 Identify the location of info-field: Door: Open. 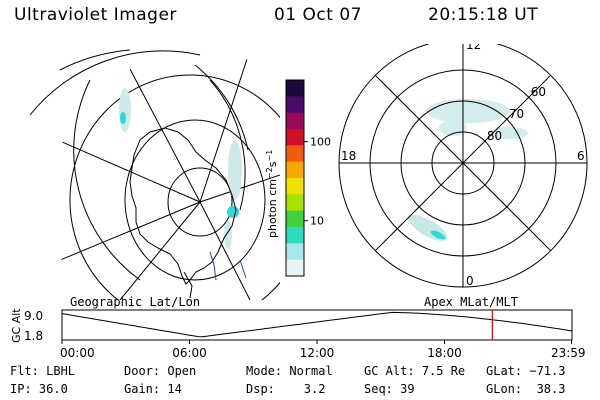
(160, 371).